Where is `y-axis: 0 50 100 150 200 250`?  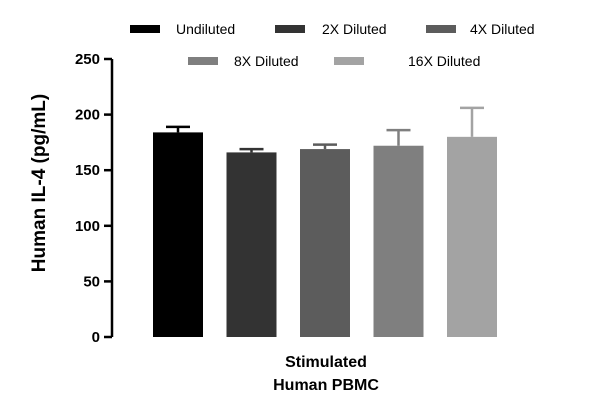 y-axis: 0 50 100 150 200 250 is located at coordinates (94, 198).